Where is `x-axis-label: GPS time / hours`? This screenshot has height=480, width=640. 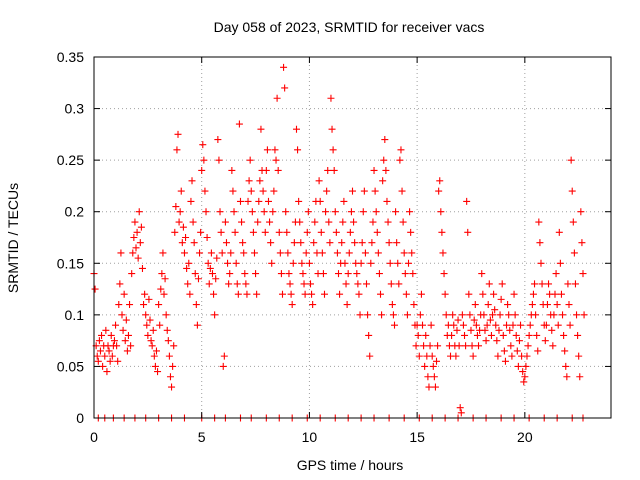
x-axis-label: GPS time / hours is located at coordinates (350, 465).